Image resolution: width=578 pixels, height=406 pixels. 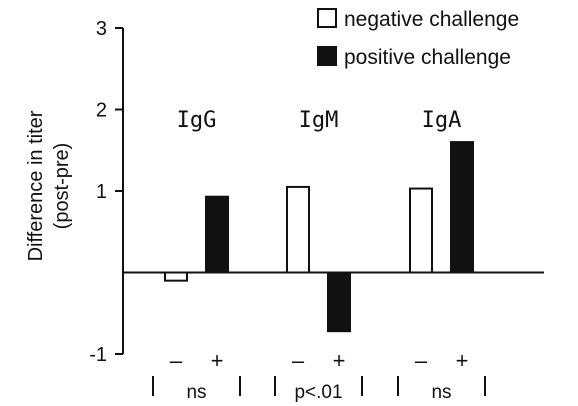 What do you see at coordinates (442, 120) in the screenshot?
I see `group-label-iga: IgA` at bounding box center [442, 120].